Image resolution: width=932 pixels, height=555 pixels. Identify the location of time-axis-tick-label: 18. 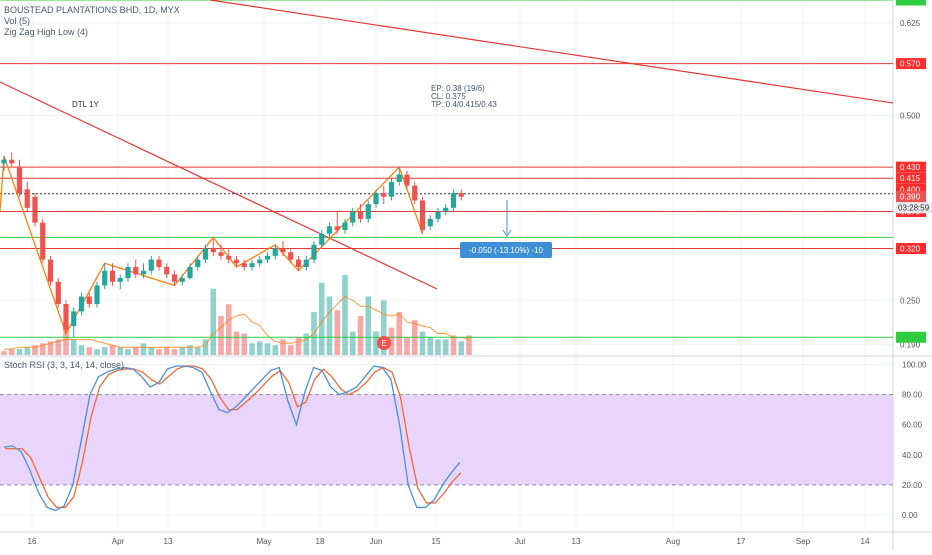
(320, 541).